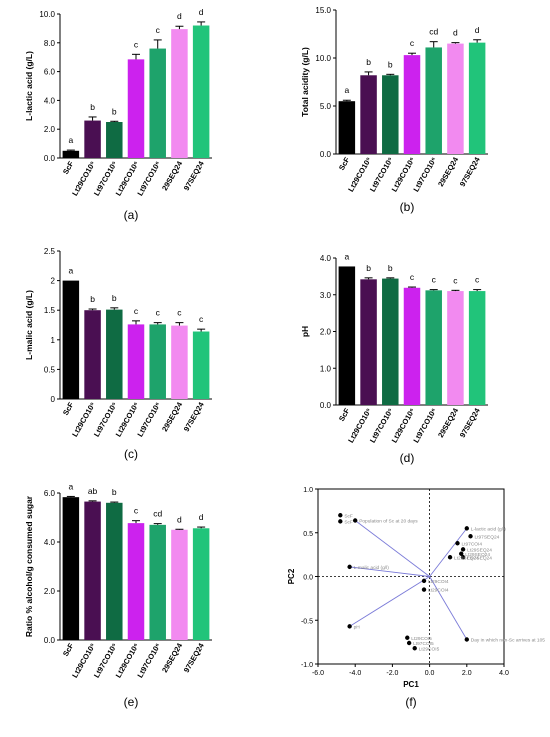 This screenshot has width=550, height=737. Describe the element at coordinates (93, 491) in the screenshot. I see `significance-letter: ab` at that location.